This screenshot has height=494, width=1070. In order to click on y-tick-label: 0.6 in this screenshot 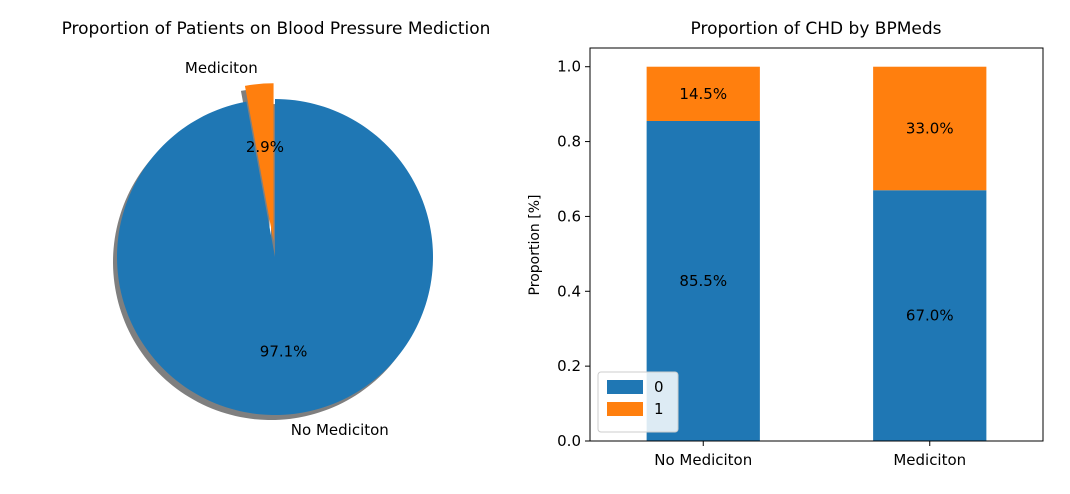, I will do `click(569, 216)`.